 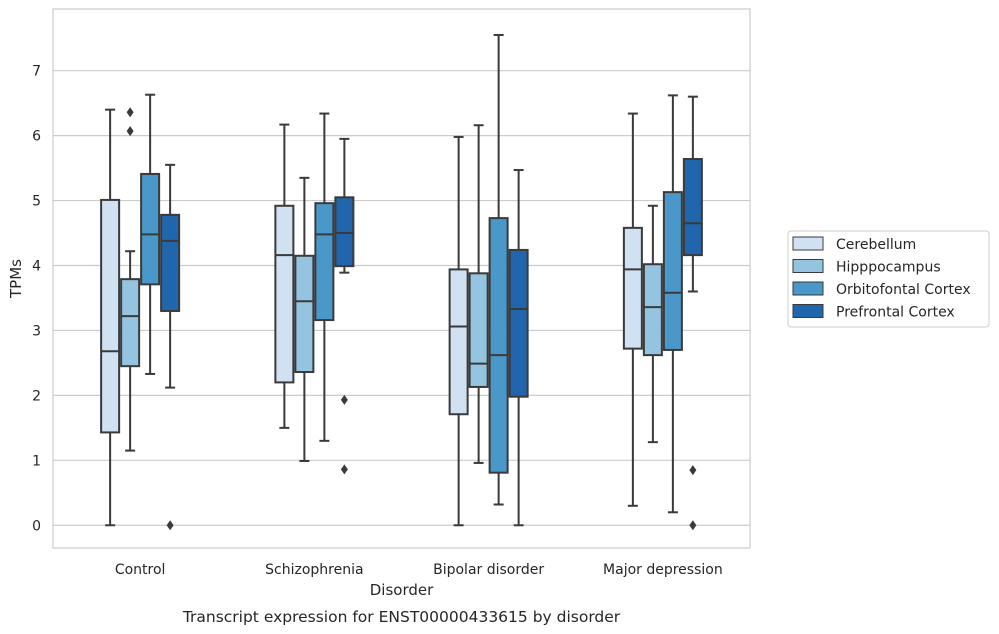 I want to click on x-tick-label: Major depression, so click(x=663, y=570).